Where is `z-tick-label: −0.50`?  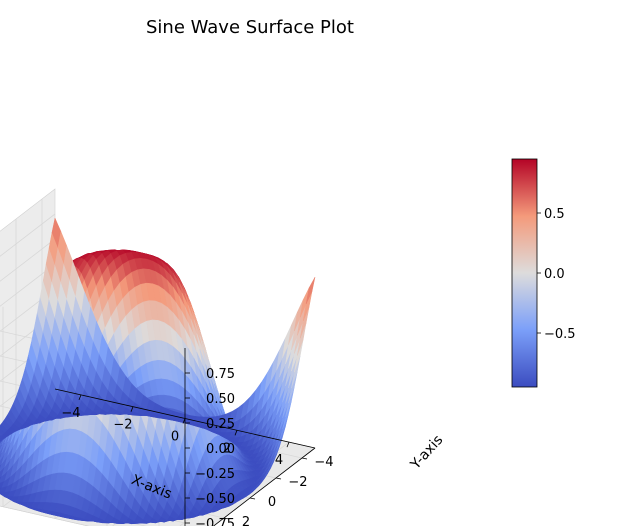 z-tick-label: −0.50 is located at coordinates (215, 499).